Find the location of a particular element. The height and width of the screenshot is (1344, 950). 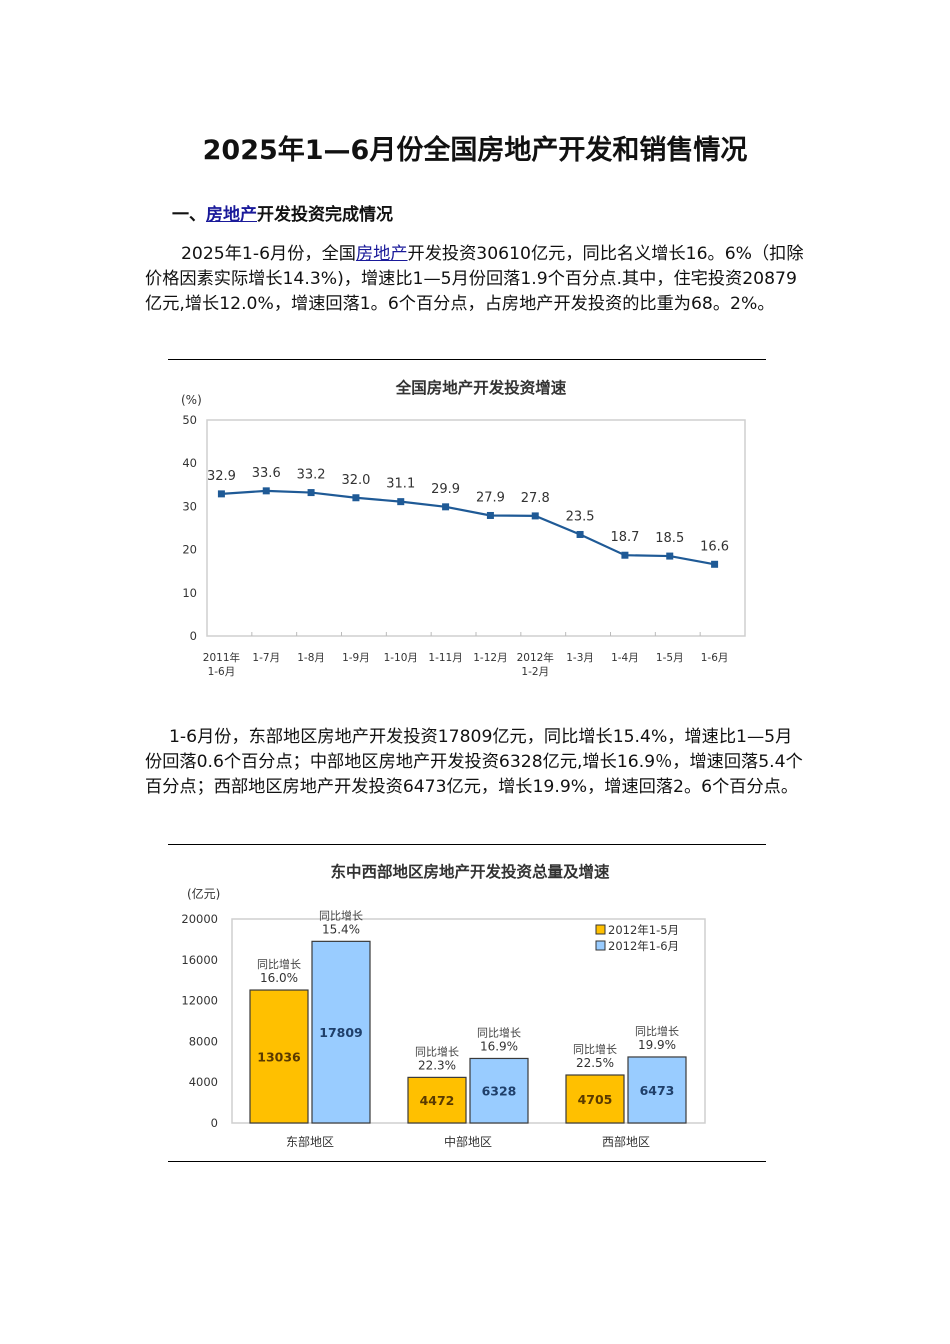

data-value-label: 23.5 is located at coordinates (580, 516).